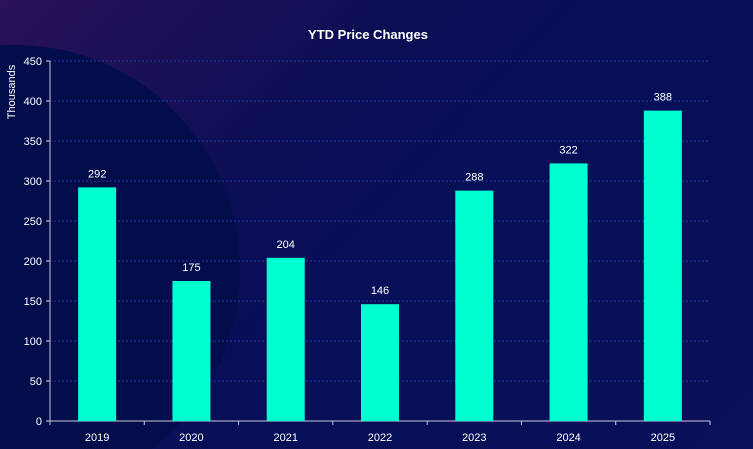 Image resolution: width=753 pixels, height=449 pixels. Describe the element at coordinates (474, 305) in the screenshot. I see `bar-2023` at that location.